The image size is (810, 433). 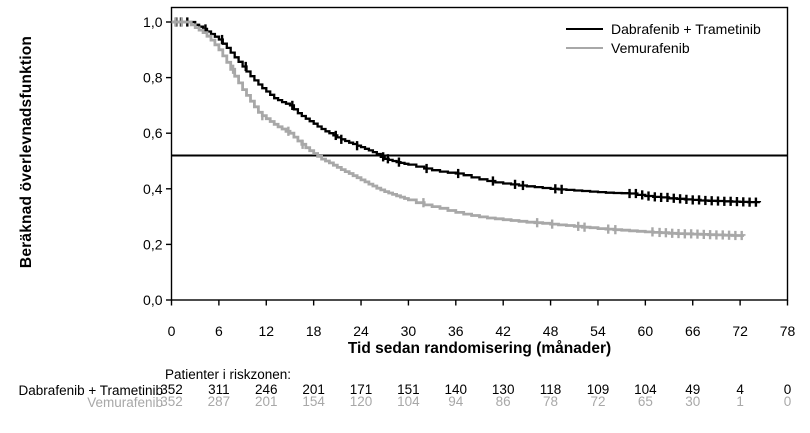 What do you see at coordinates (153, 78) in the screenshot?
I see `y-tick-label: 0,8` at bounding box center [153, 78].